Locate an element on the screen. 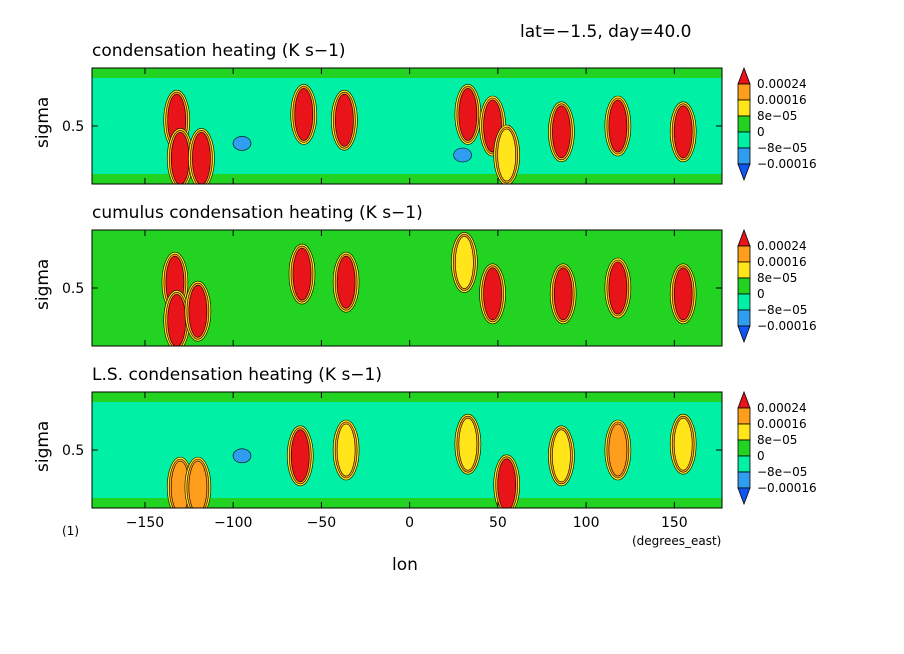  x-tick-label: −100 is located at coordinates (233, 523).